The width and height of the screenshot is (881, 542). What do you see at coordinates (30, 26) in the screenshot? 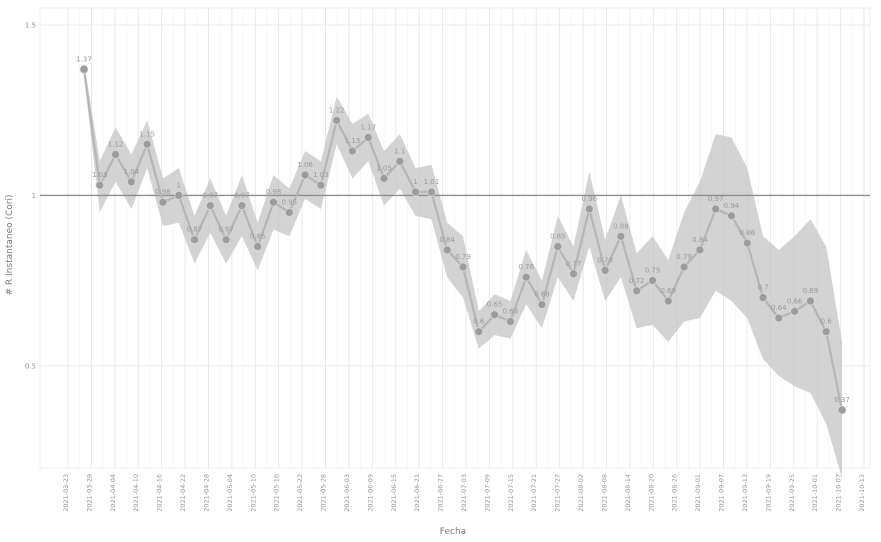
I see `y-tick-label: 1.5` at bounding box center [30, 26].